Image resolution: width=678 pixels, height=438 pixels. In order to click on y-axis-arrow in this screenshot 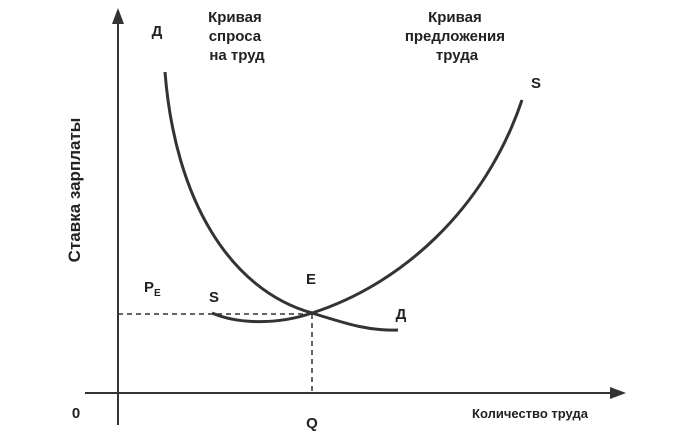, I will do `click(118, 16)`.